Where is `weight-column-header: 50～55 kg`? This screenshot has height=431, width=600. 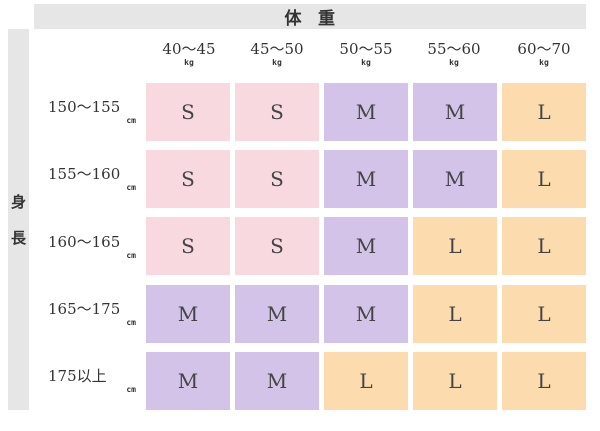
weight-column-header: 50～55 kg is located at coordinates (366, 54).